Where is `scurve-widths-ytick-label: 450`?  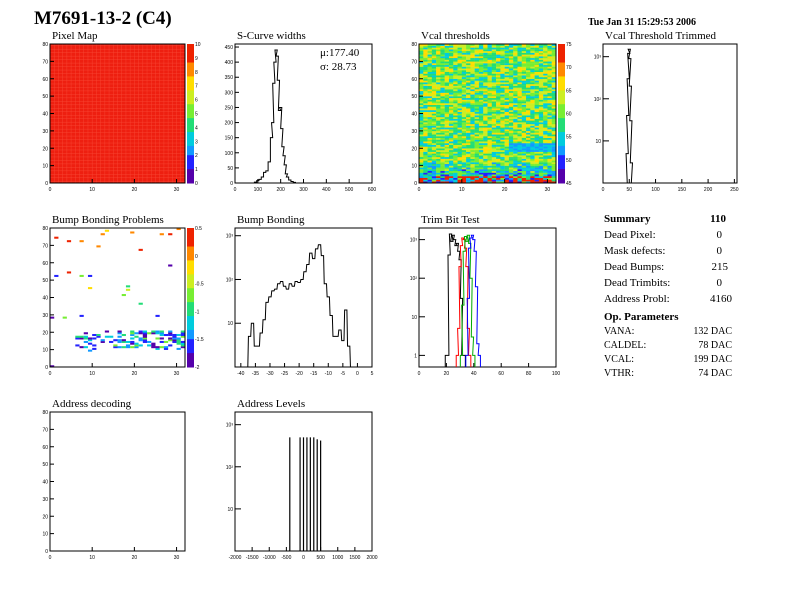
scurve-widths-ytick-label: 450 is located at coordinates (229, 48).